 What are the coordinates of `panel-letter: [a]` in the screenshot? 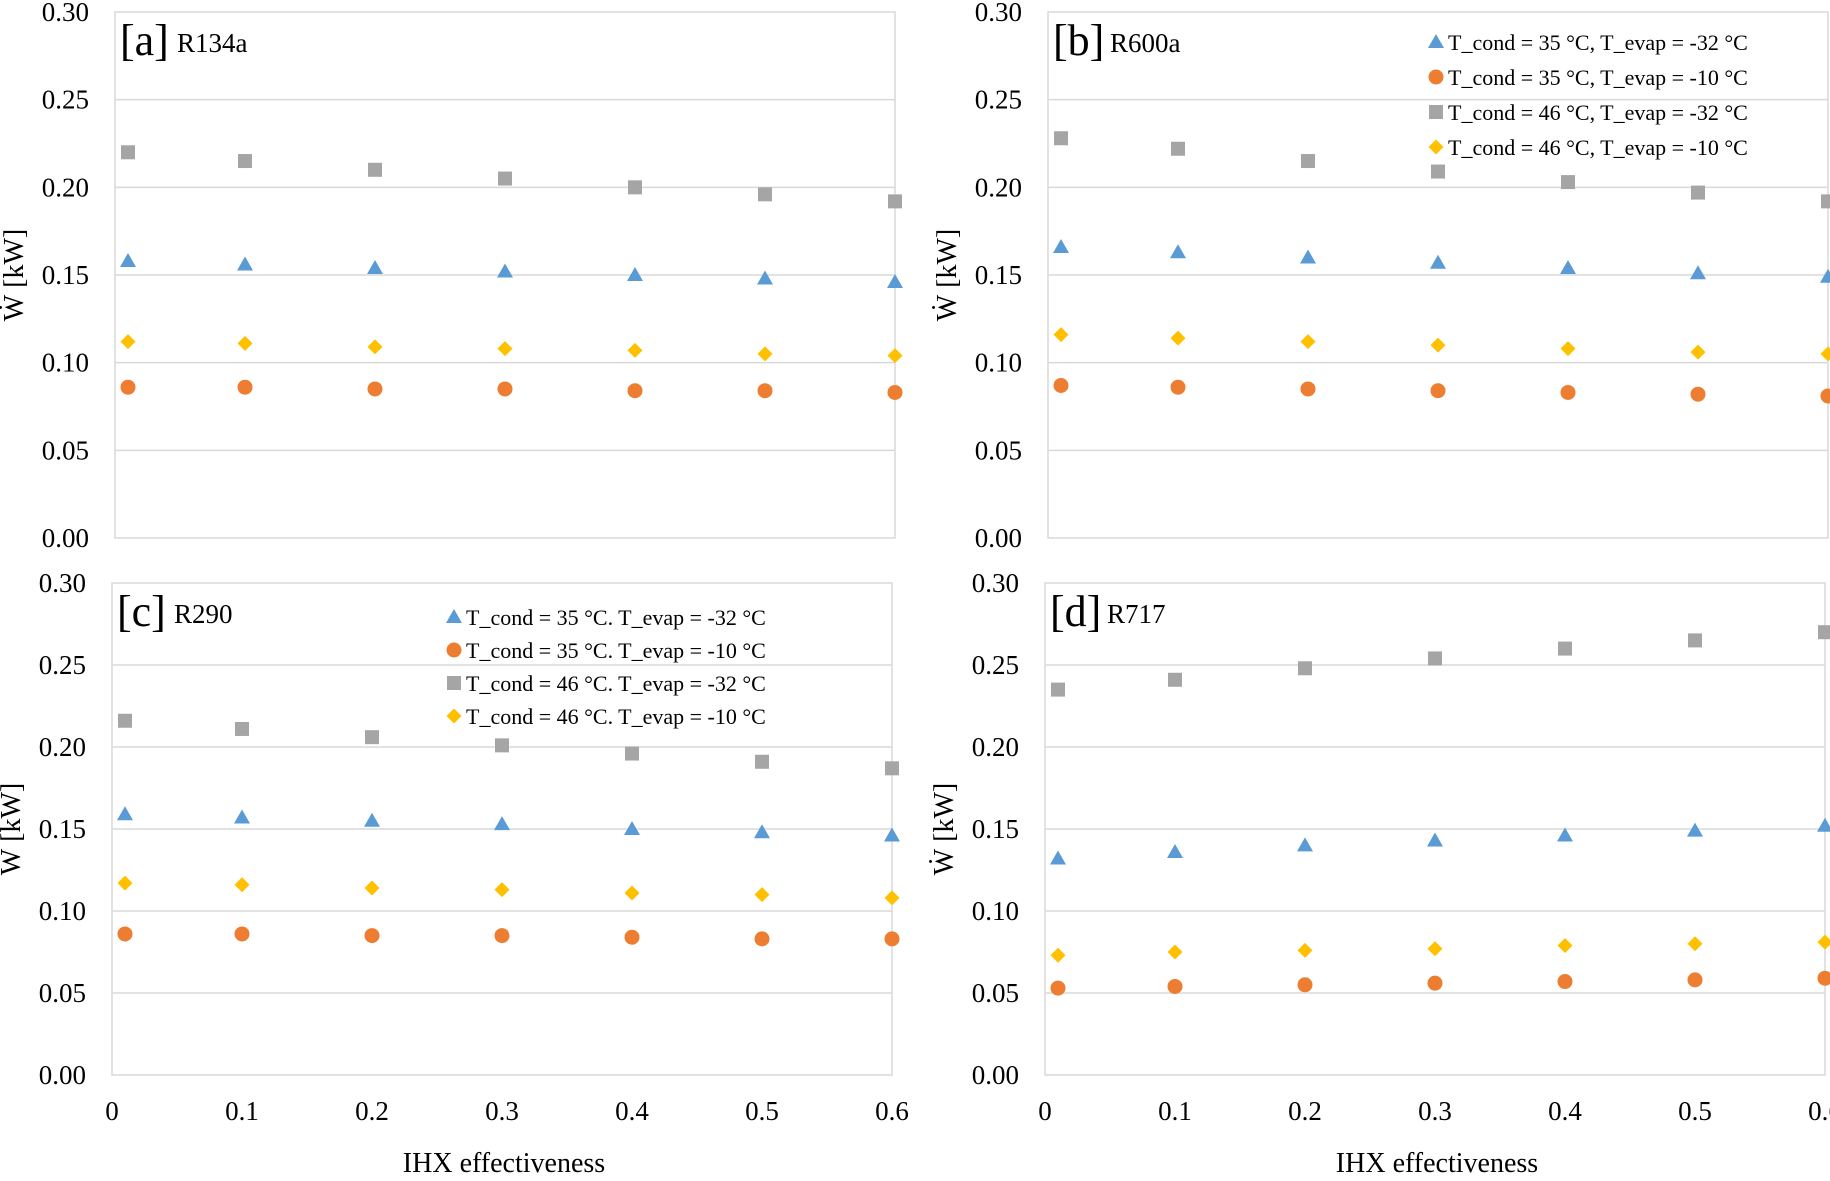 It's located at (144, 40).